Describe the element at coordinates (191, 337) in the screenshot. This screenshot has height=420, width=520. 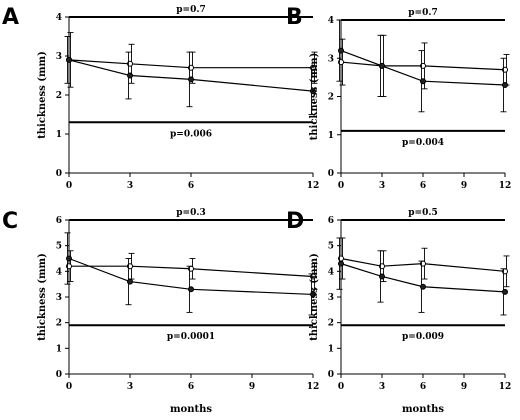
I see `bottom-p-label: p=0.0001` at that location.